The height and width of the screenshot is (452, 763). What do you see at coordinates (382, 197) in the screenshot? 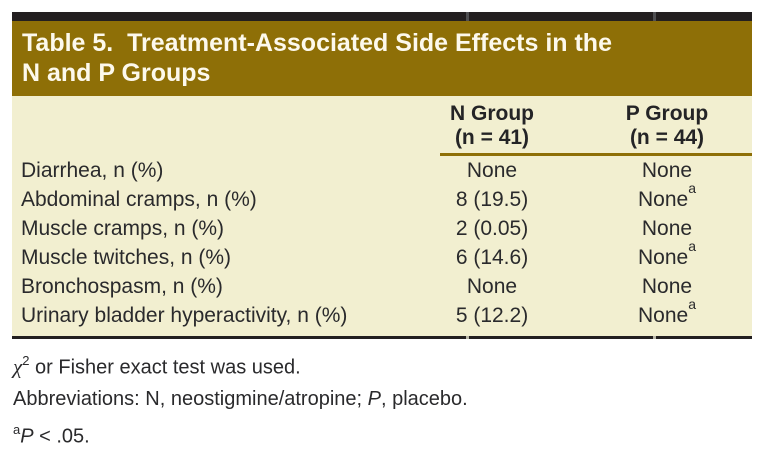
I see `table-row: Abdominal cramps, n (%) 8 (19.5) Nonea` at bounding box center [382, 197].